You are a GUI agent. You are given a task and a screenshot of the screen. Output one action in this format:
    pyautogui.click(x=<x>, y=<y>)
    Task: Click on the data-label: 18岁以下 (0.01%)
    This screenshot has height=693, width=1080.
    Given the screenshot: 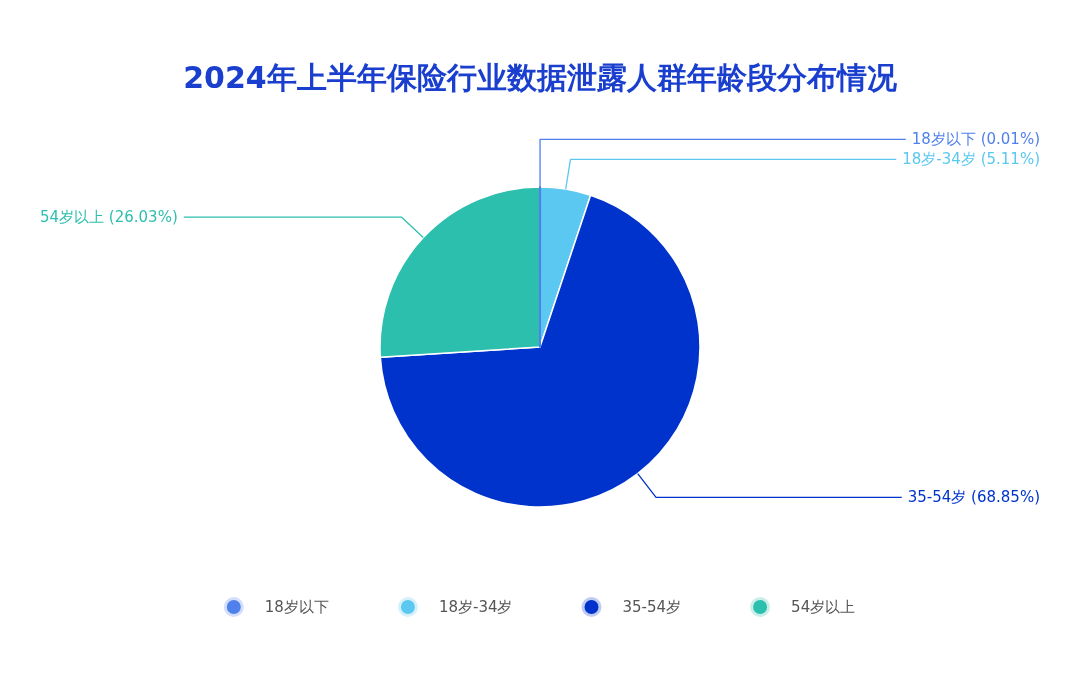 What is the action you would take?
    pyautogui.click(x=975, y=139)
    